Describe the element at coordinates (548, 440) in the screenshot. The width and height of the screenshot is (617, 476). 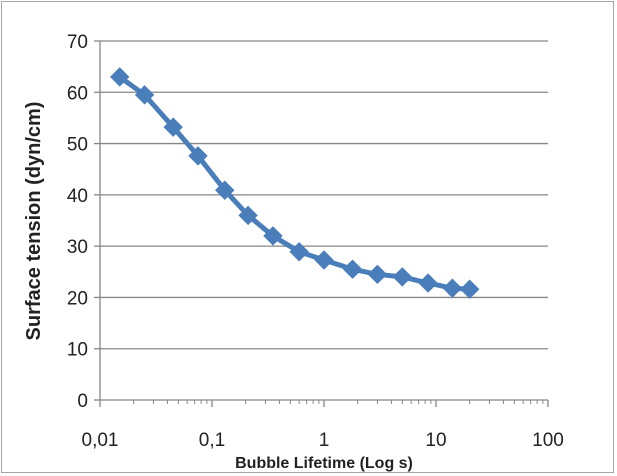
I see `x-tick-label: 100` at that location.